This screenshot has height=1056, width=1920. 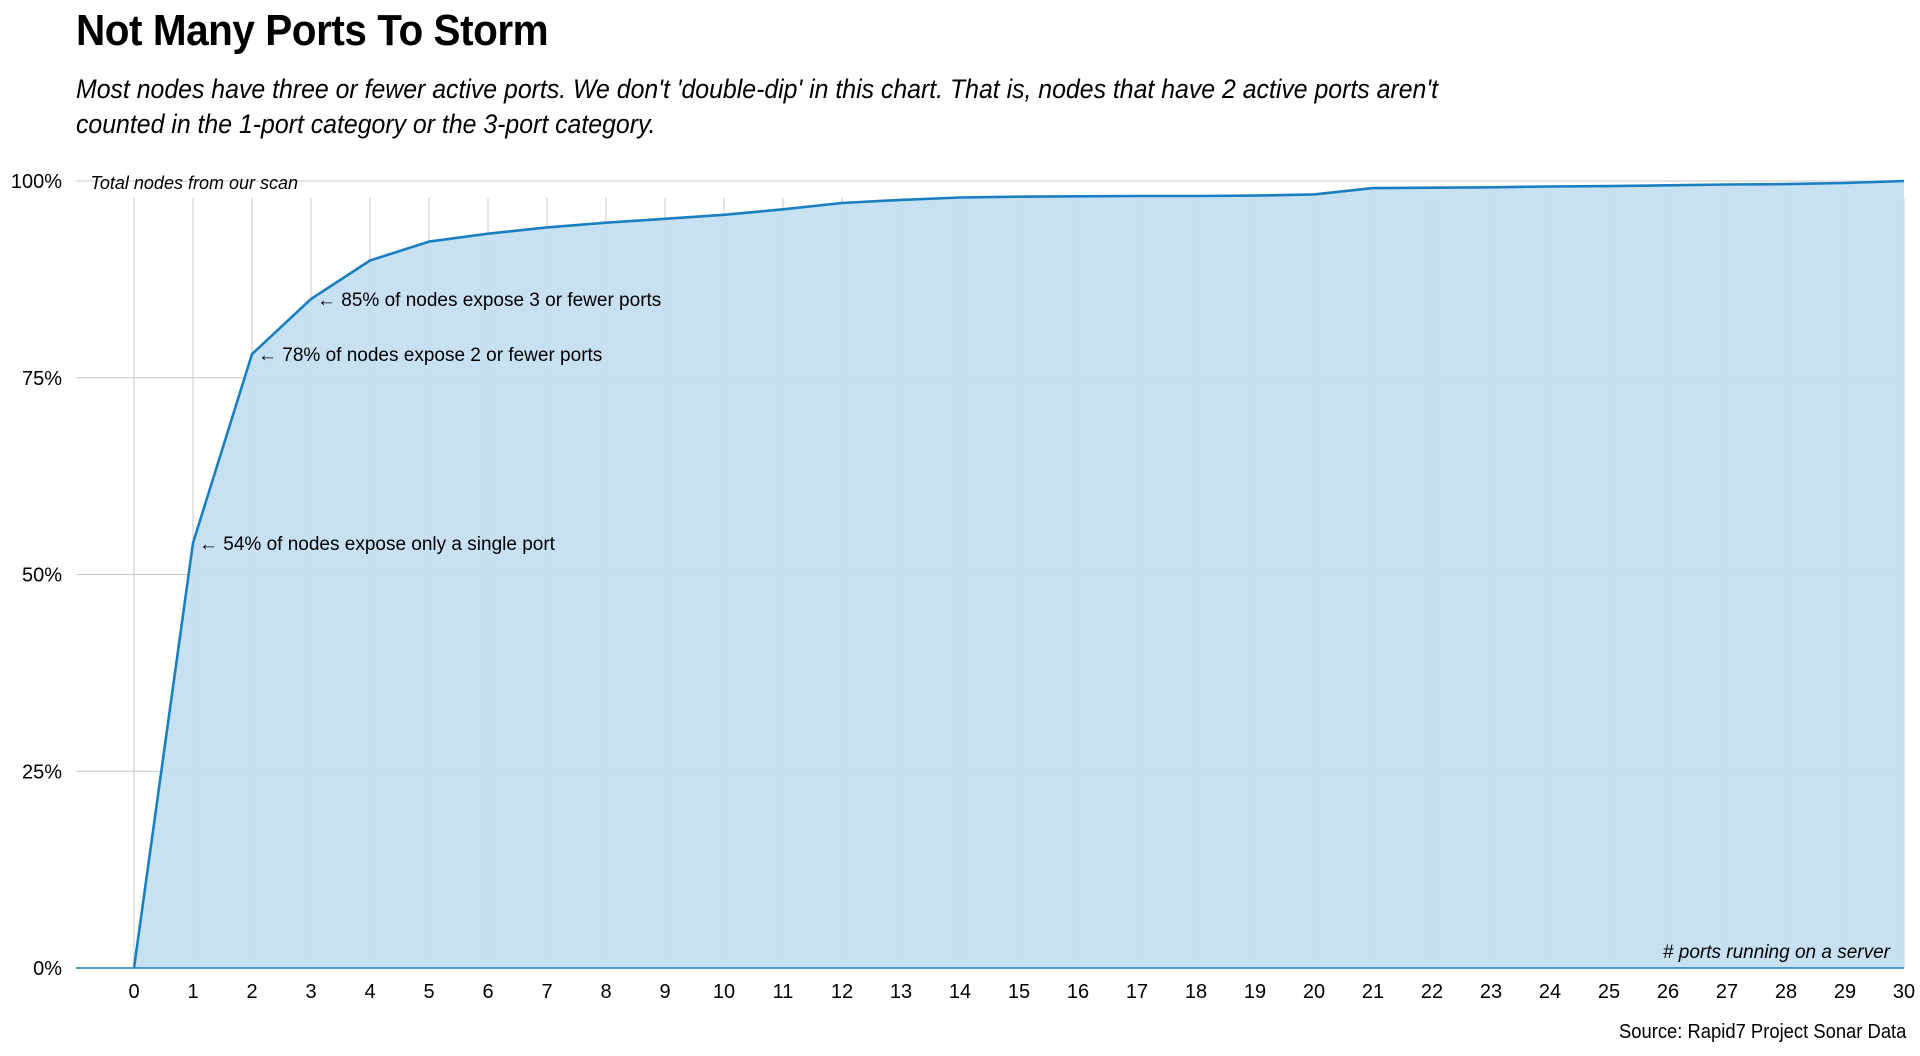 What do you see at coordinates (251, 992) in the screenshot?
I see `x-tick-label: 2` at bounding box center [251, 992].